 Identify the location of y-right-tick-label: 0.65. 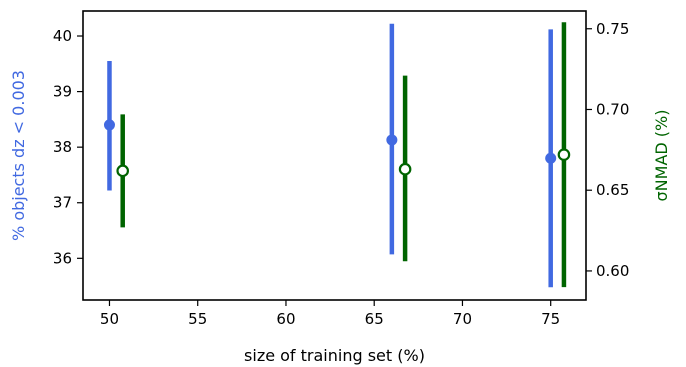
(612, 190).